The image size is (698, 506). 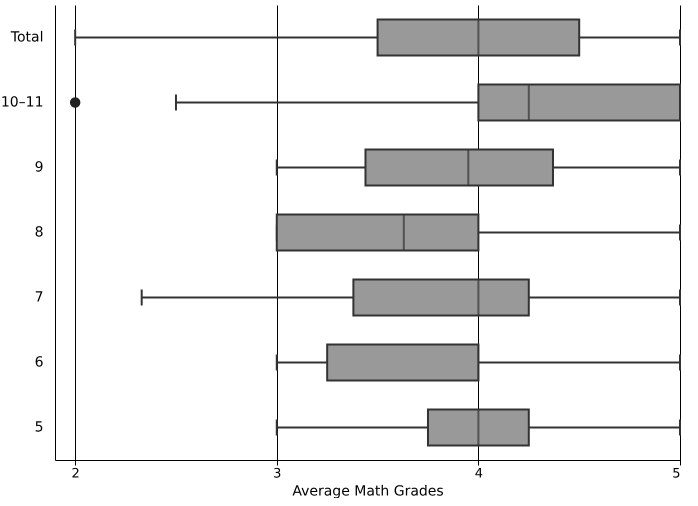 I want to click on y-tick-label: Total, so click(x=27, y=38).